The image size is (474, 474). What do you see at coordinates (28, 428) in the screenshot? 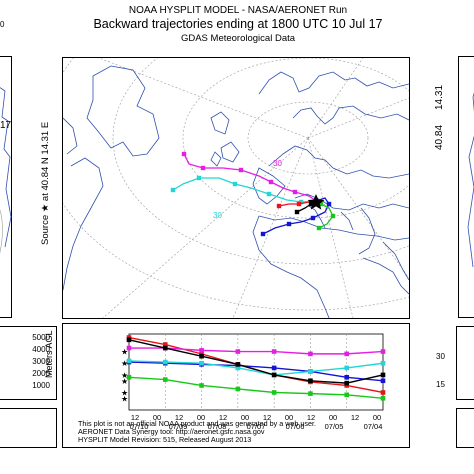
I see `left-neighbor-footer-frame` at bounding box center [28, 428].